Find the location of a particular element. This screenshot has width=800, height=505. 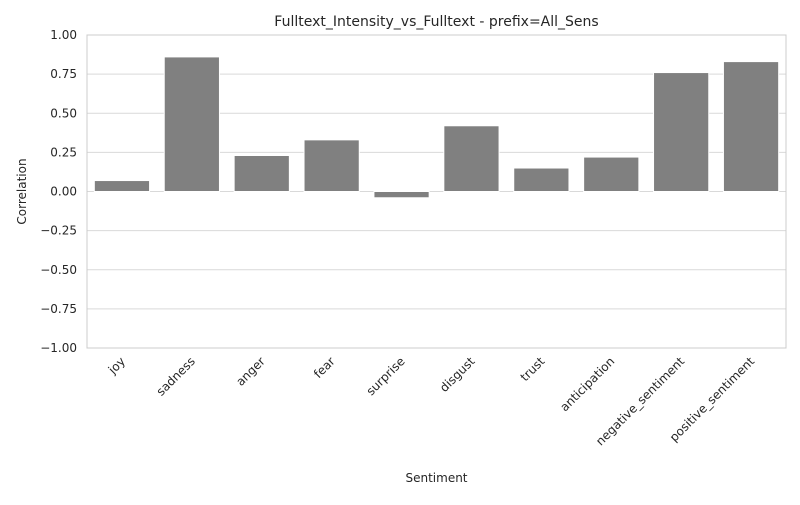

x-axis-title: Sentiment is located at coordinates (436, 478).